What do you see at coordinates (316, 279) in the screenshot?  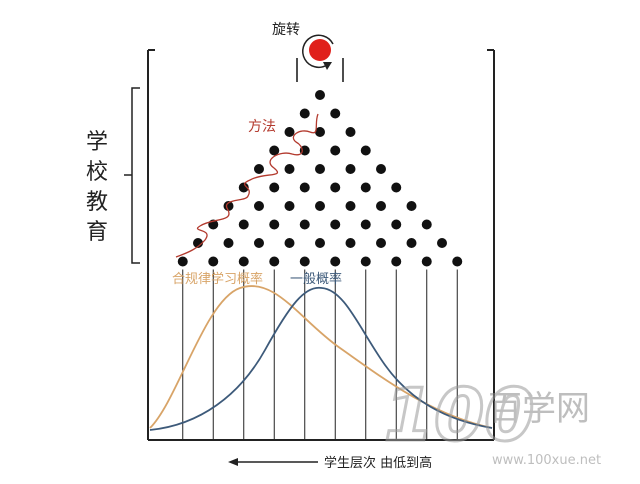 I see `curve-general-label: 一般概率` at bounding box center [316, 279].